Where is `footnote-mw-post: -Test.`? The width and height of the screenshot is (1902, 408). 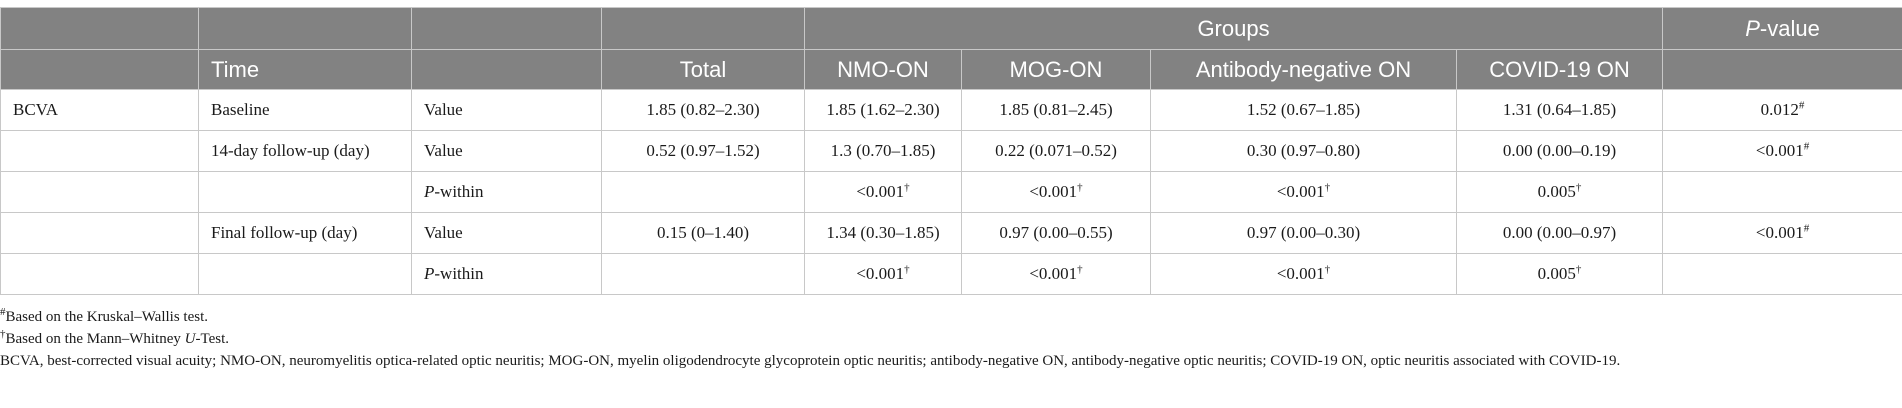
footnote-mw-post: -Test. is located at coordinates (212, 339).